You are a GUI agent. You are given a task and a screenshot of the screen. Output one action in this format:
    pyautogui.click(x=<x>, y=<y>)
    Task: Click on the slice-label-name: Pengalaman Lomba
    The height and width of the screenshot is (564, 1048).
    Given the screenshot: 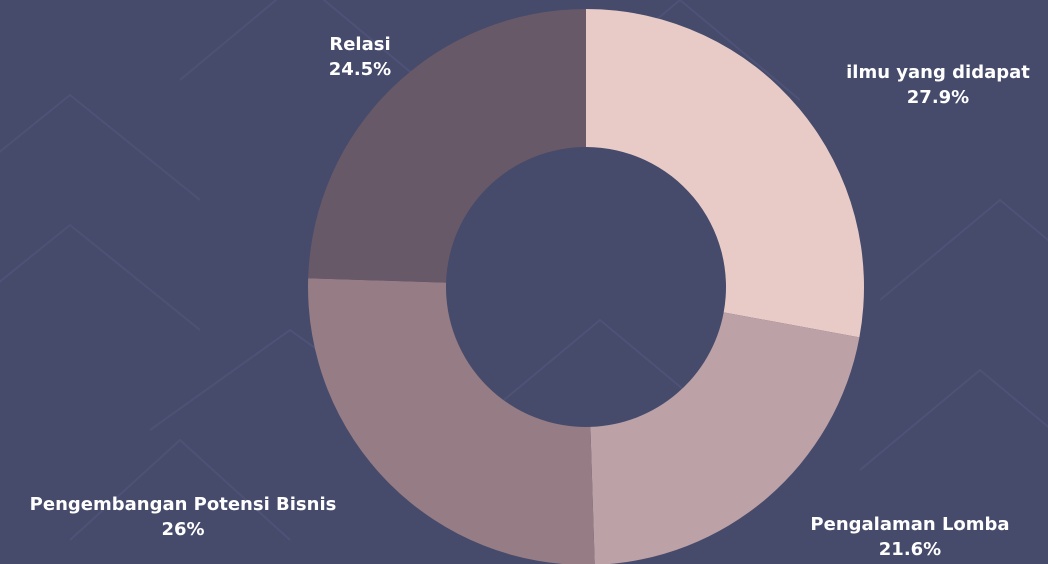 What is the action you would take?
    pyautogui.click(x=910, y=524)
    